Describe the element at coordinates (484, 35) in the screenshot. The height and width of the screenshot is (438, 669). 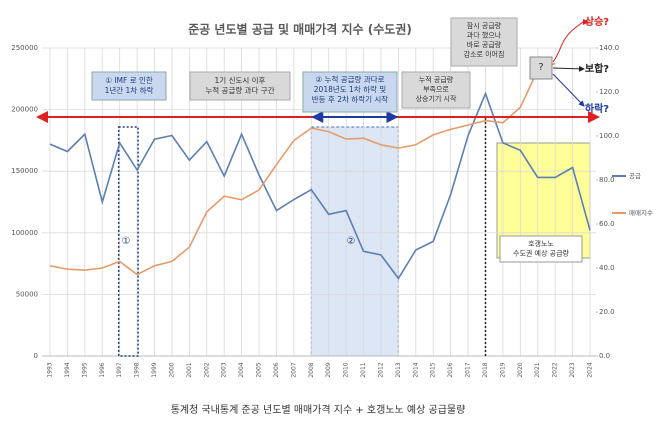
I see `annotation-text: 과다 했으나` at that location.